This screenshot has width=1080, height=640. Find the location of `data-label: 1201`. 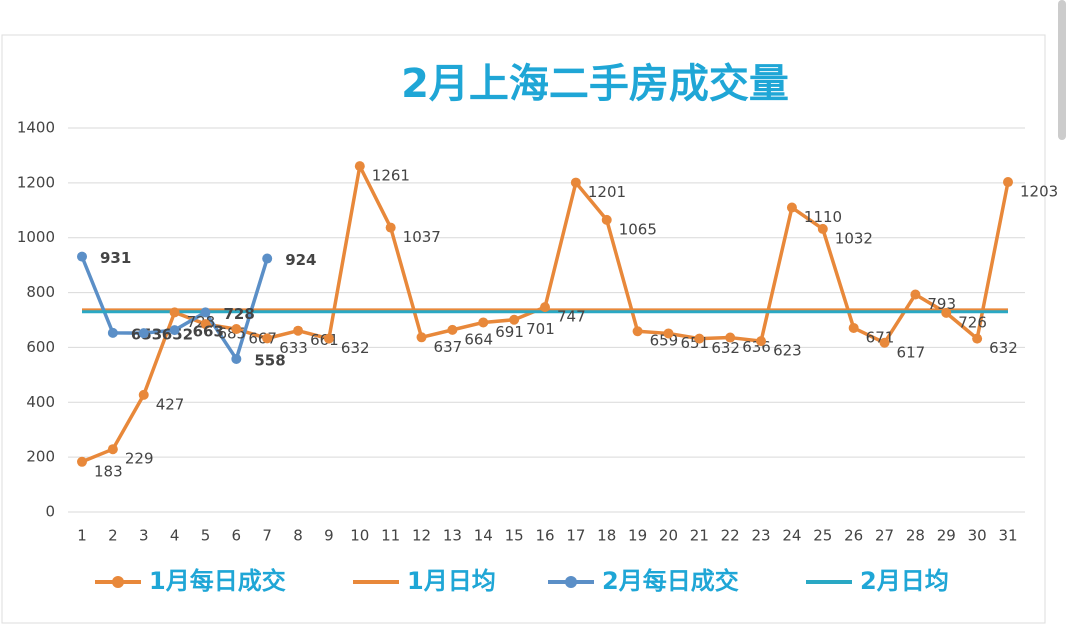

data-label: 1201 is located at coordinates (607, 192).